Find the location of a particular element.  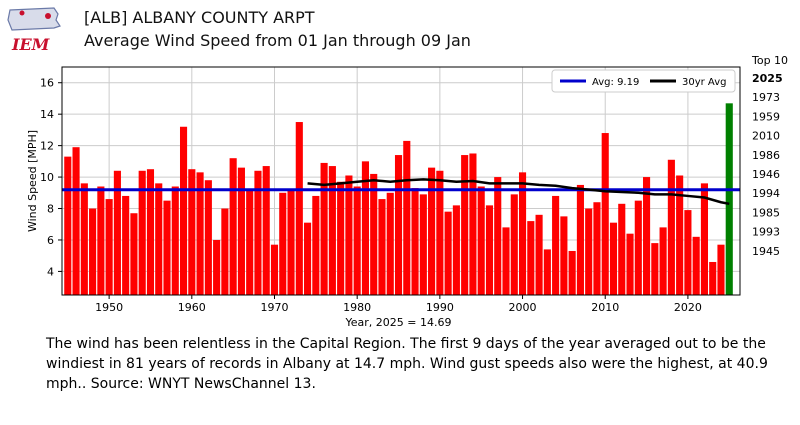

iem-logo: IEM is located at coordinates (34, 30).